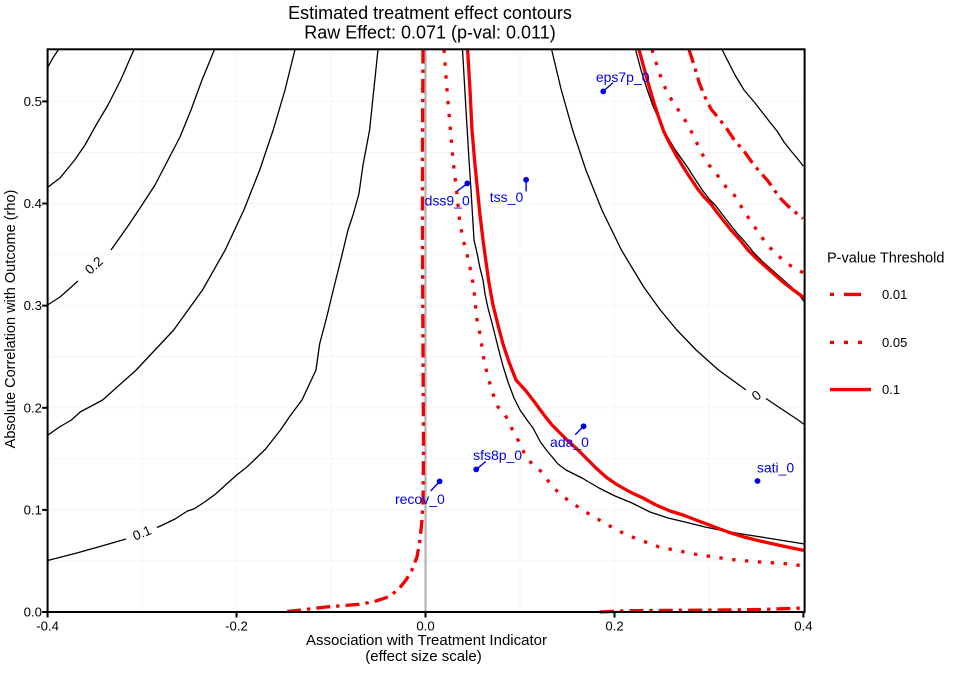  What do you see at coordinates (420, 499) in the screenshot?
I see `svg-text: recov_0` at bounding box center [420, 499].